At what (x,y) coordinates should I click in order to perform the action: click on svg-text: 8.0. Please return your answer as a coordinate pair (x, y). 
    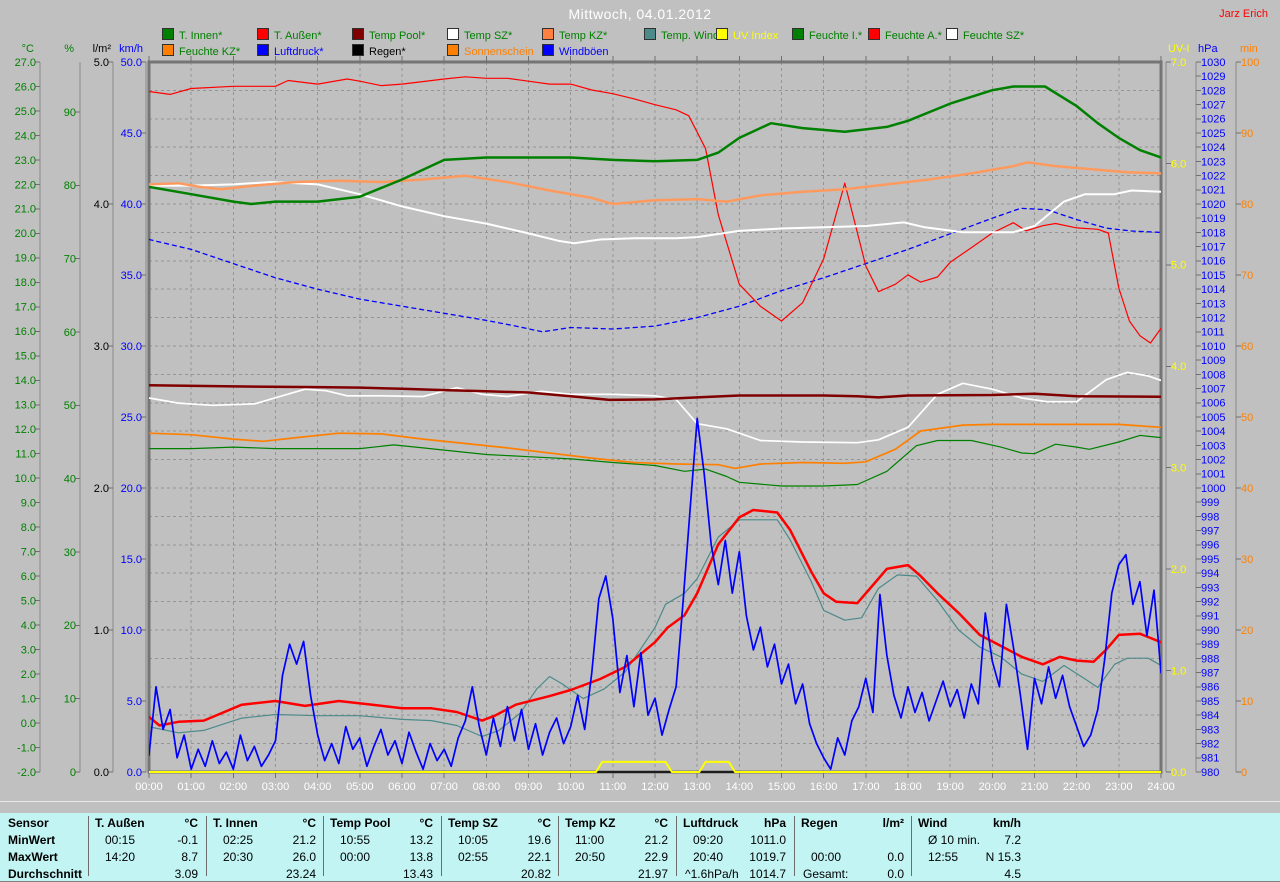
    Looking at the image, I should click on (28, 528).